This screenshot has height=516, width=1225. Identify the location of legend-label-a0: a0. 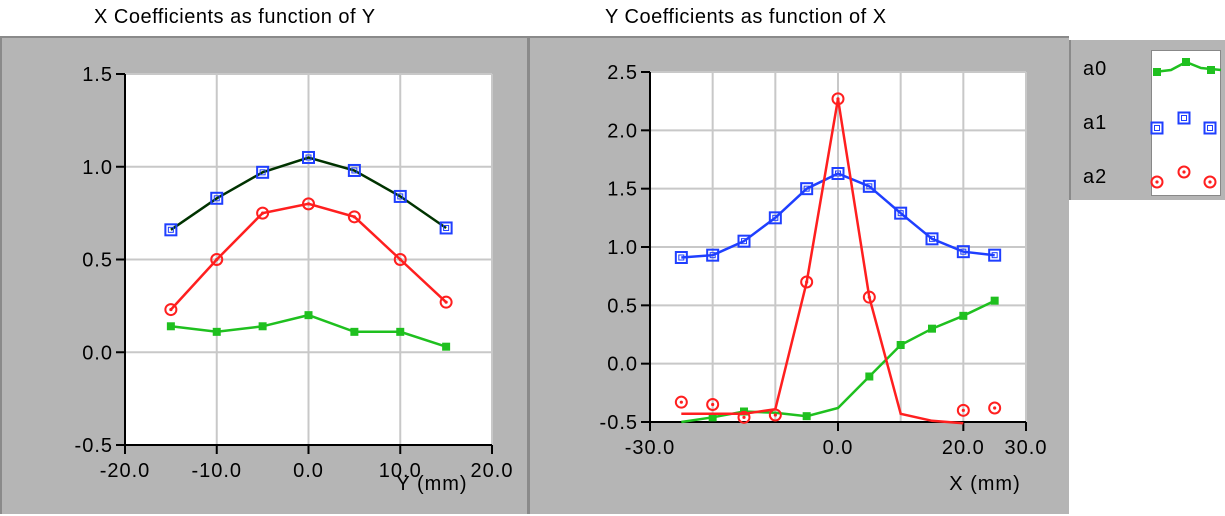
(1095, 69).